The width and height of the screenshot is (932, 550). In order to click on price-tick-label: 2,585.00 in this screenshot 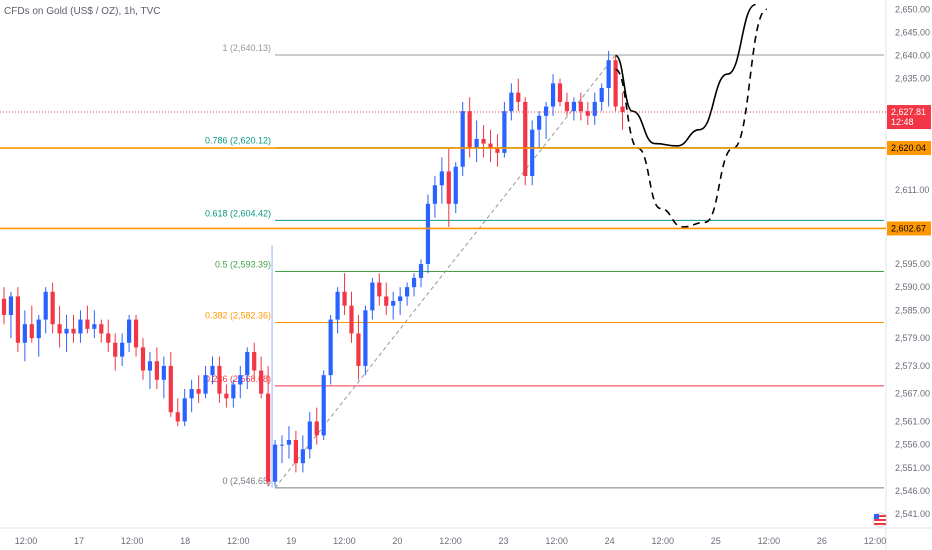, I will do `click(912, 310)`.